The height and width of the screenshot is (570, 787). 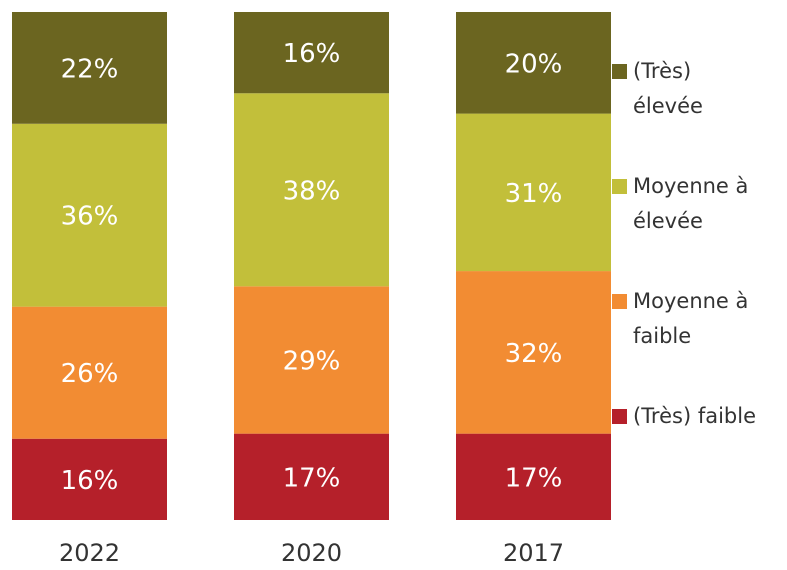 I want to click on legend-label: Moyenne à faible, so click(x=691, y=318).